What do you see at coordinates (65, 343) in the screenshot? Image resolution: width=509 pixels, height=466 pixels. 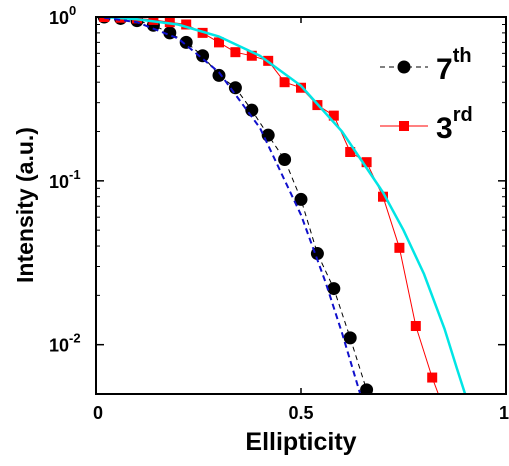 I see `y-tick-label: 10⁻²` at bounding box center [65, 343].